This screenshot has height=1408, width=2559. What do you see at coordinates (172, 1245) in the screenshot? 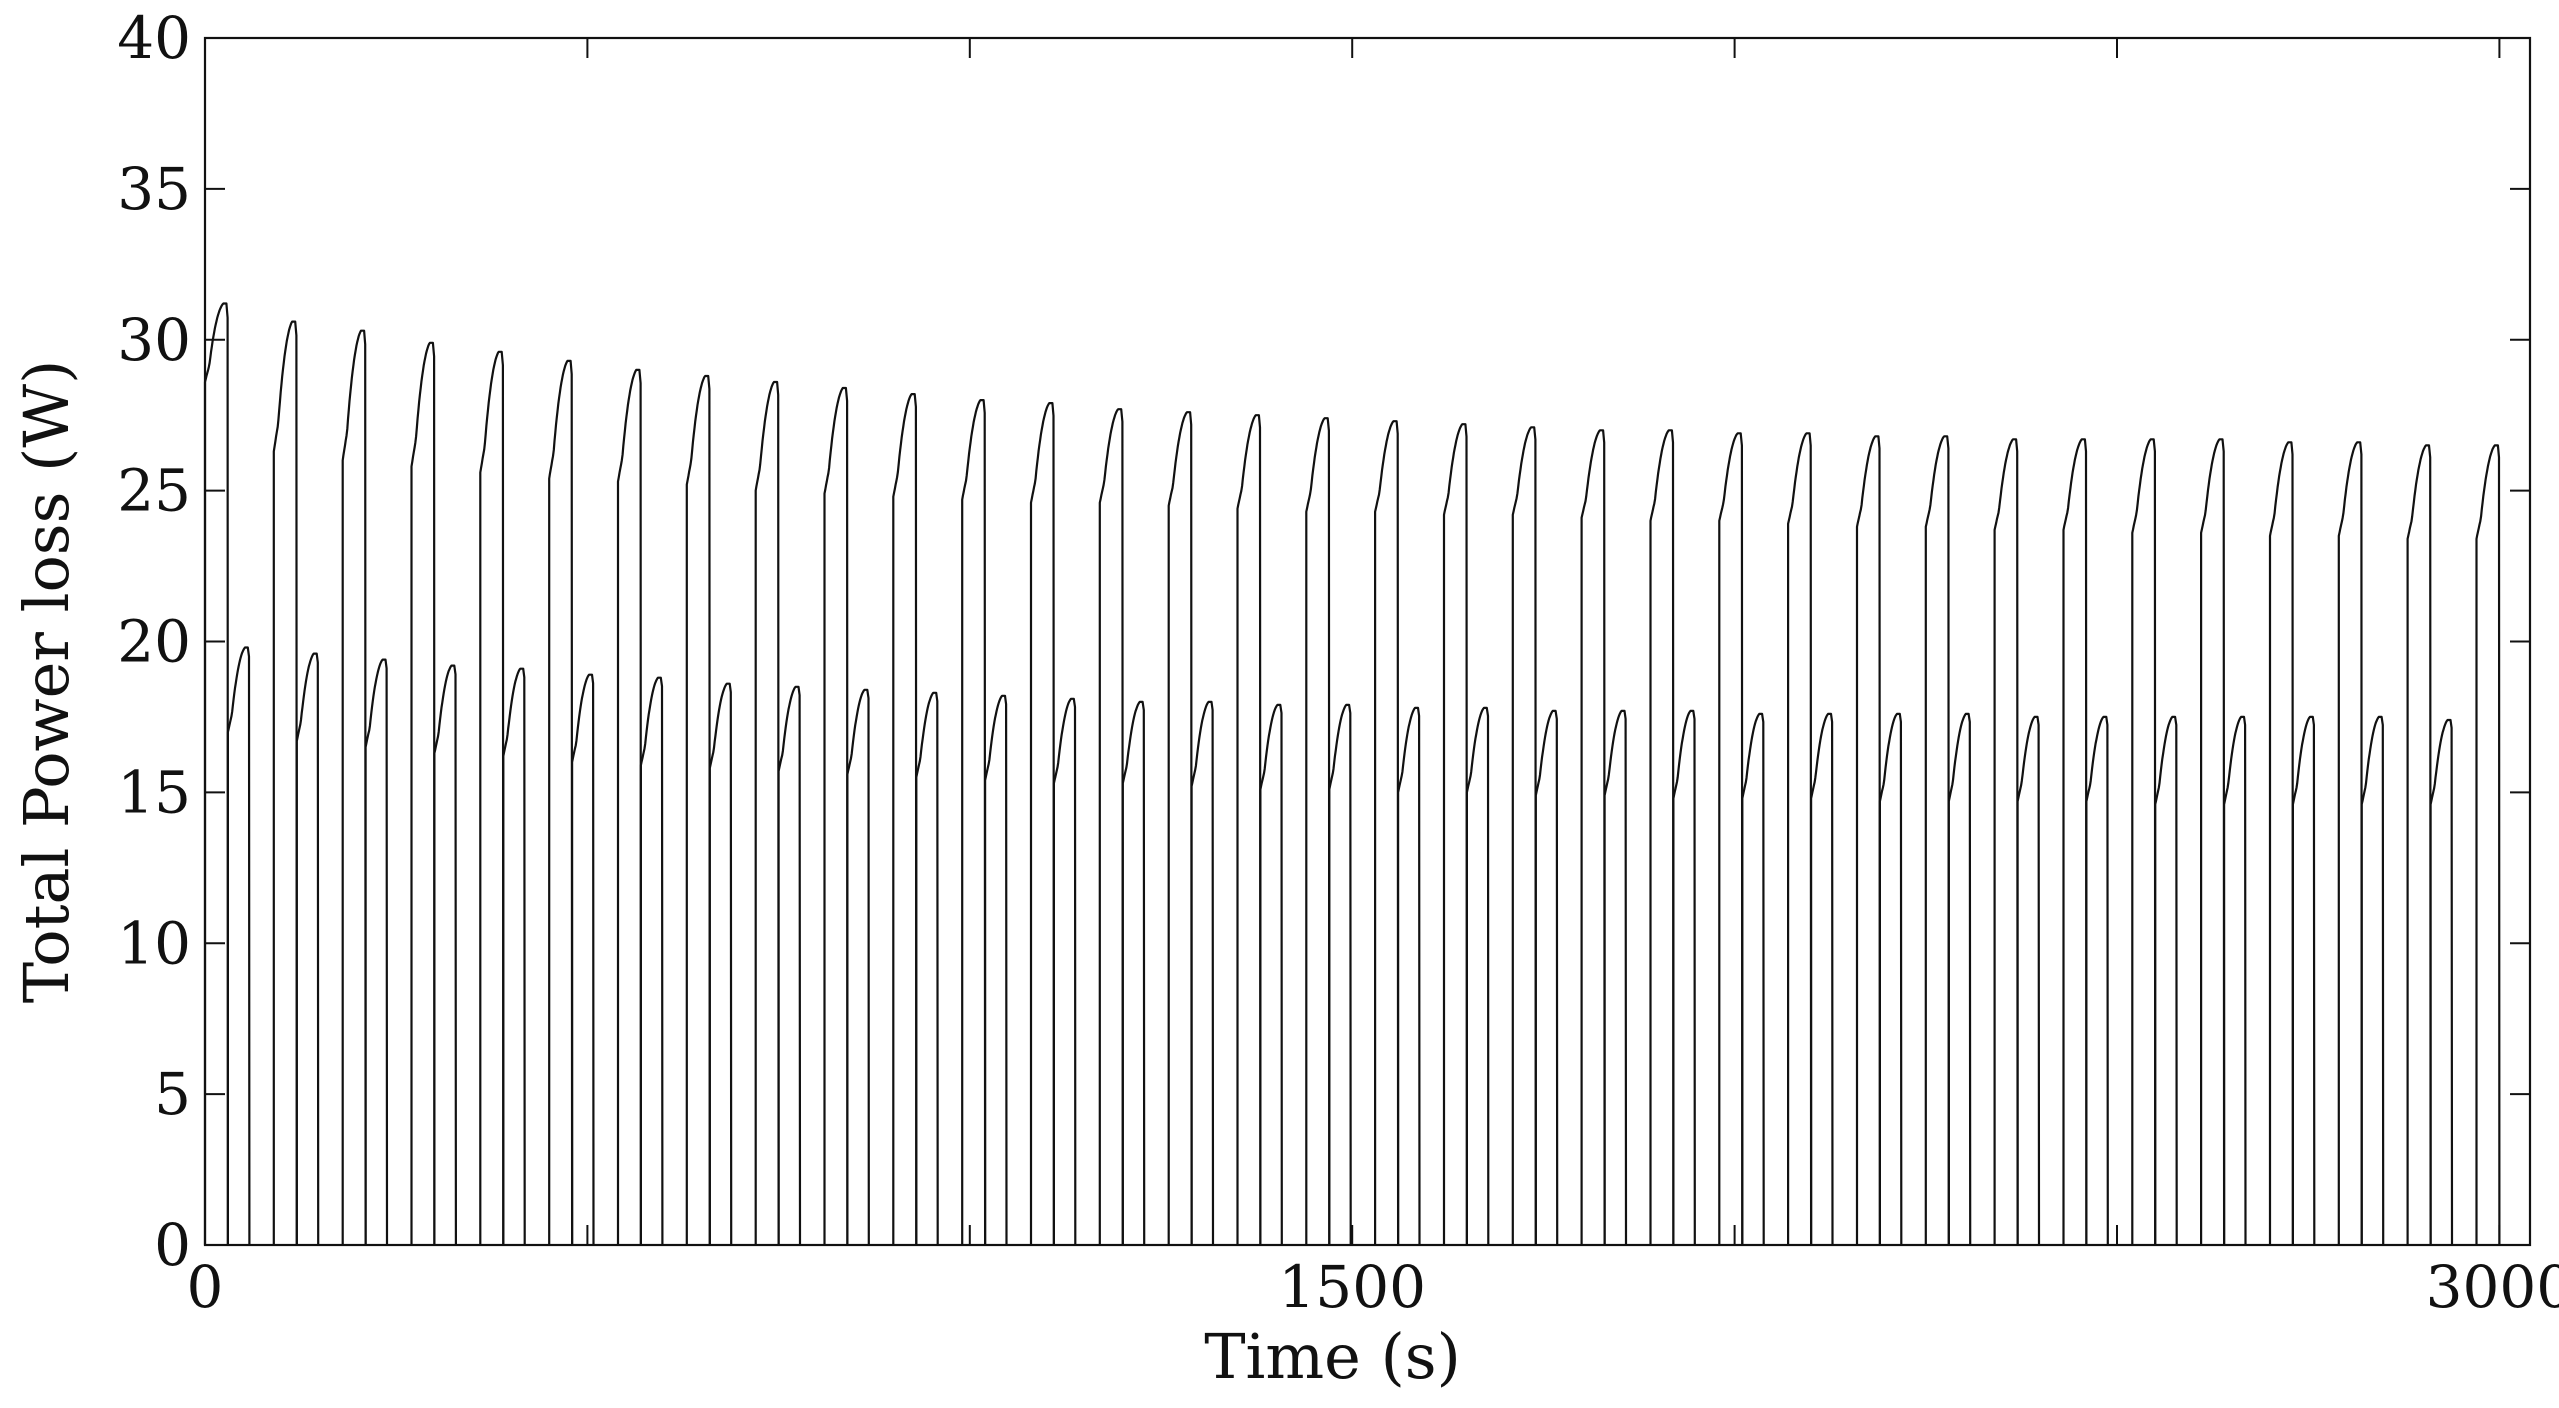
I see `y-tick-label: 0` at bounding box center [172, 1245].